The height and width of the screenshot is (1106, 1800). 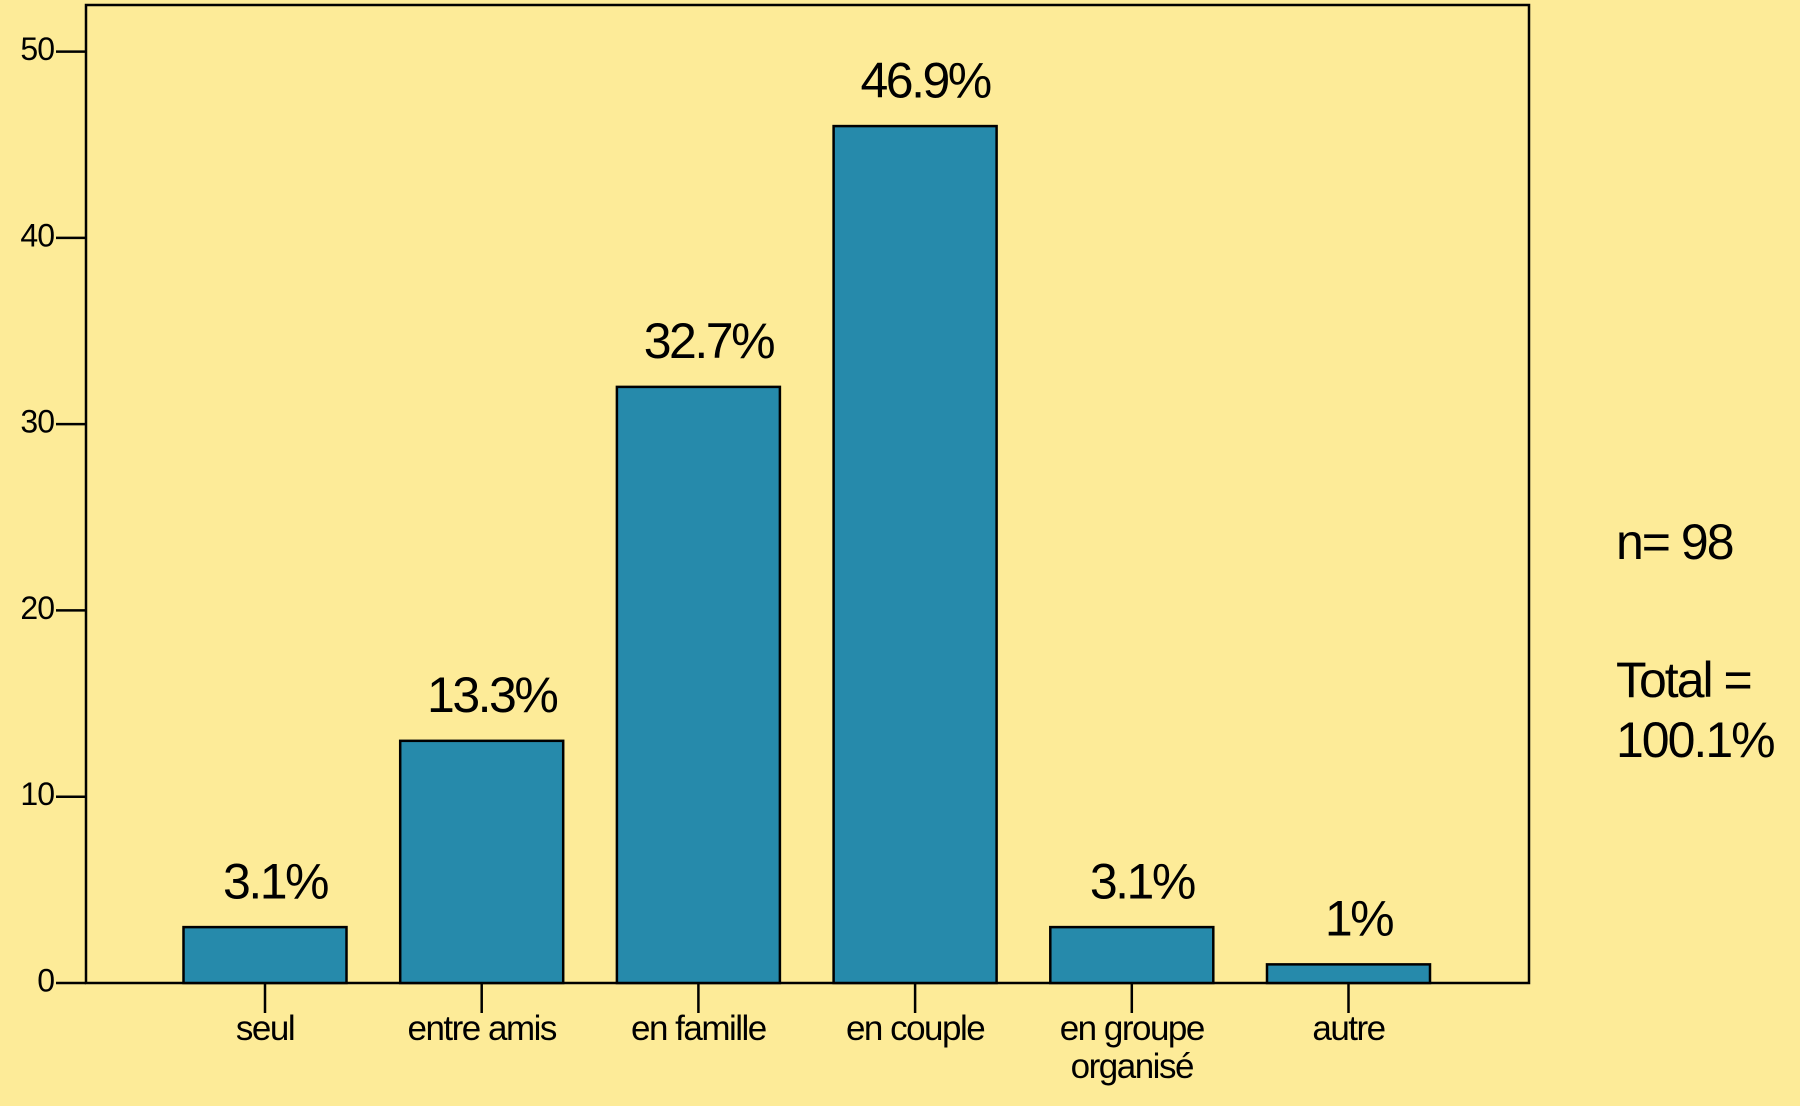 I want to click on annotation: Total = 100.1%, so click(x=1696, y=710).